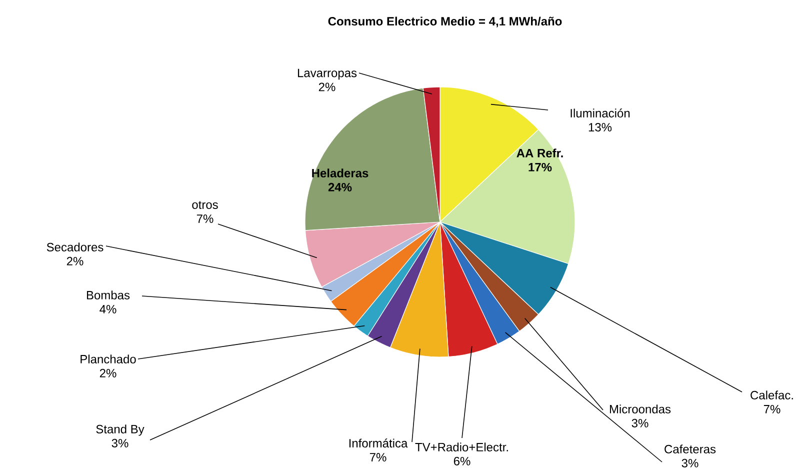 The image size is (802, 472). I want to click on slice-label: Bombas, so click(108, 295).